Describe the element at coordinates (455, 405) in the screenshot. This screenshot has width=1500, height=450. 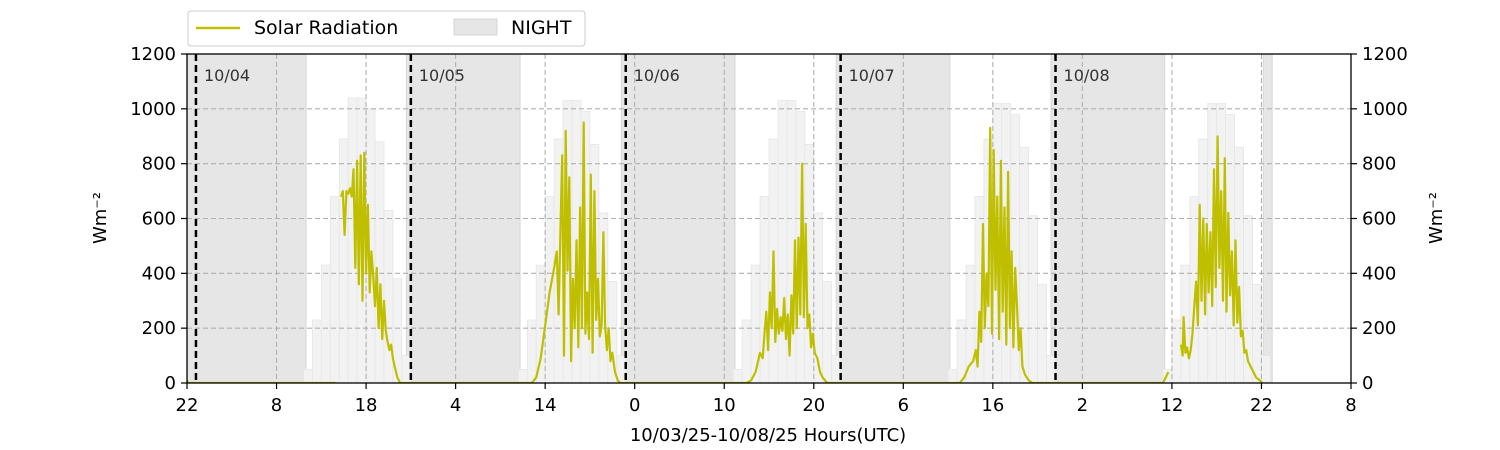
I see `x-tick-label-3: 4` at that location.